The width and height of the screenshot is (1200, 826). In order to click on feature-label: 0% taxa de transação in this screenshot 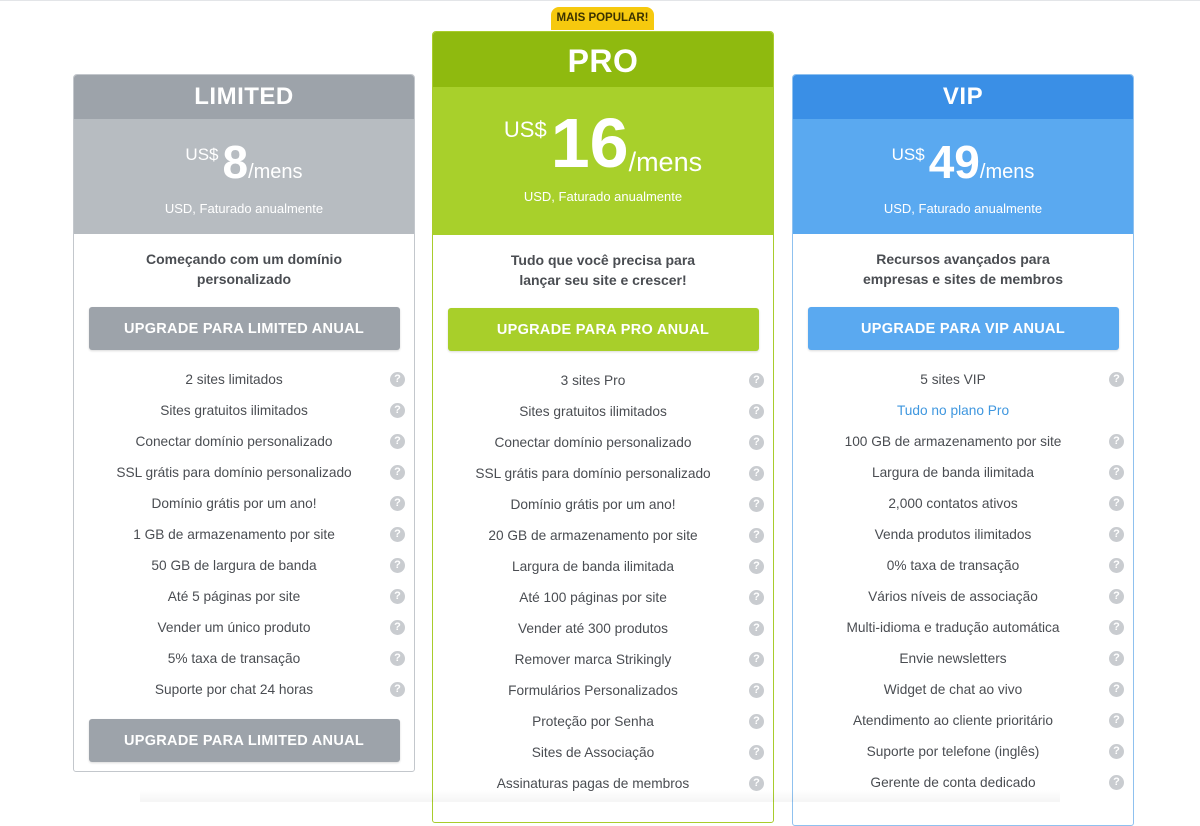, I will do `click(953, 565)`.